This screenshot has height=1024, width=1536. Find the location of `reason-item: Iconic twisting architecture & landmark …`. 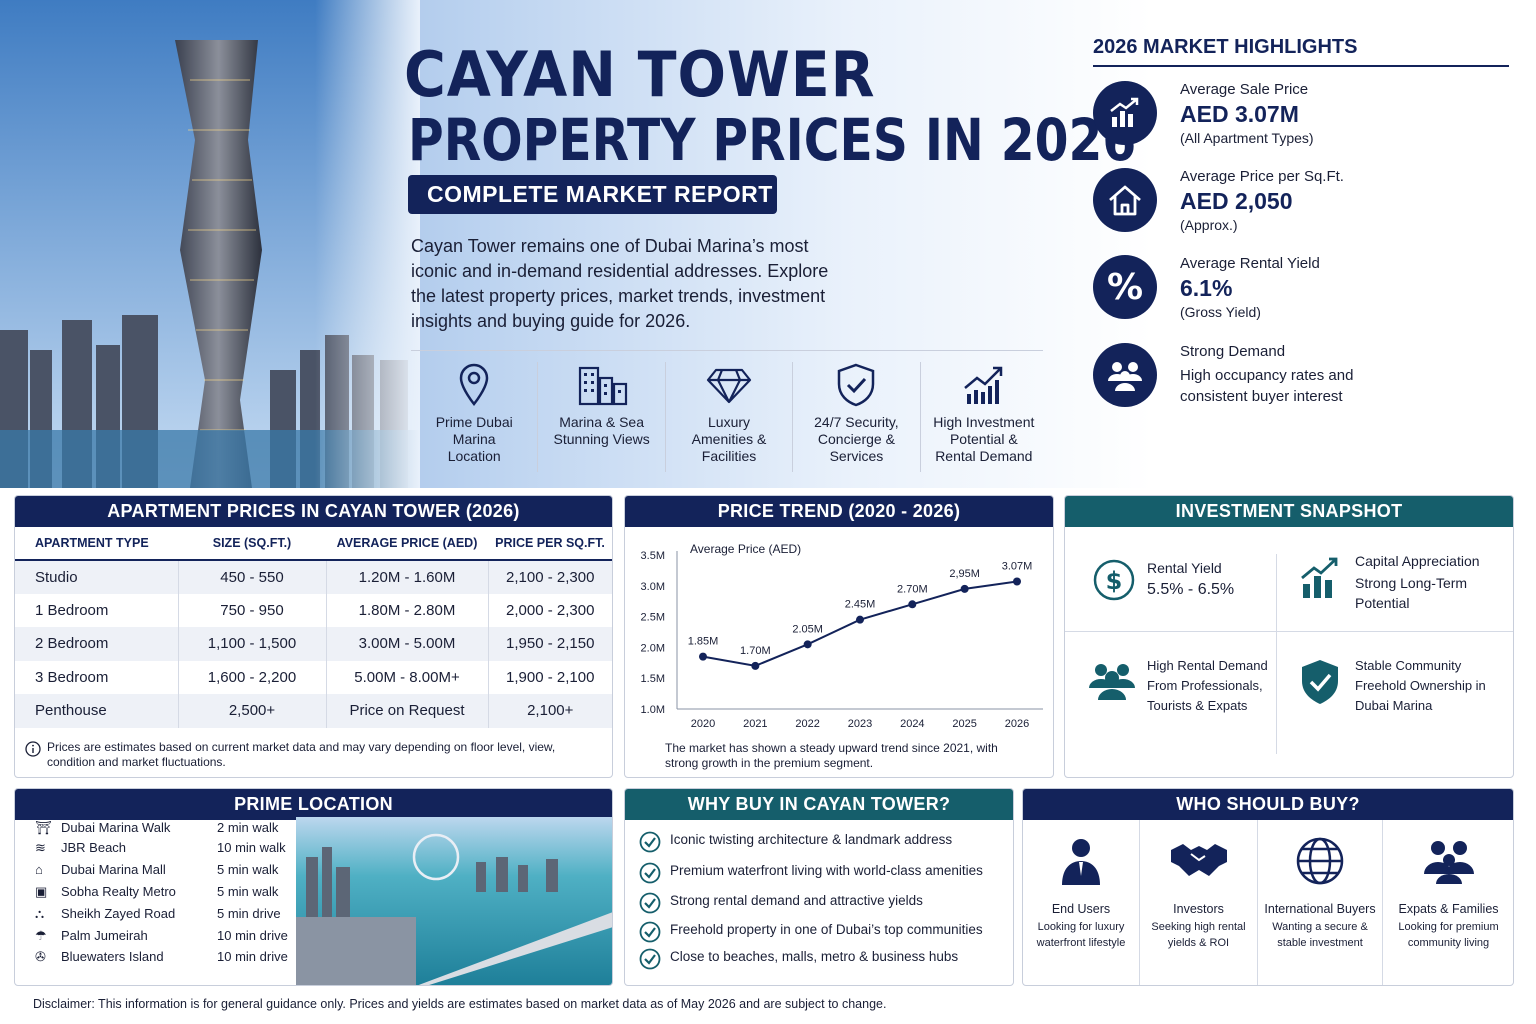

reason-item: Iconic twisting architecture & landmark … is located at coordinates (795, 843).